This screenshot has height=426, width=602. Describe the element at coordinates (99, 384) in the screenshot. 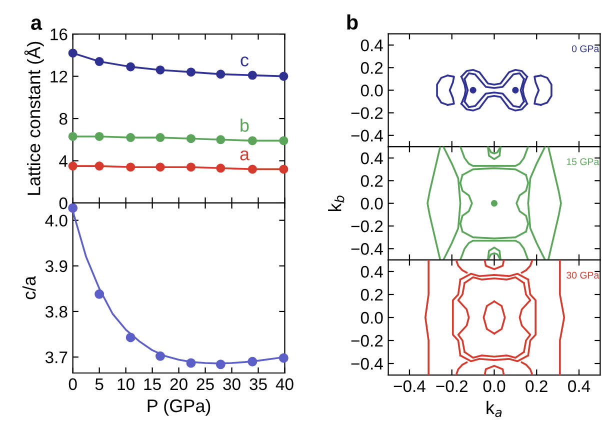

I see `x-tick-label: 5` at that location.